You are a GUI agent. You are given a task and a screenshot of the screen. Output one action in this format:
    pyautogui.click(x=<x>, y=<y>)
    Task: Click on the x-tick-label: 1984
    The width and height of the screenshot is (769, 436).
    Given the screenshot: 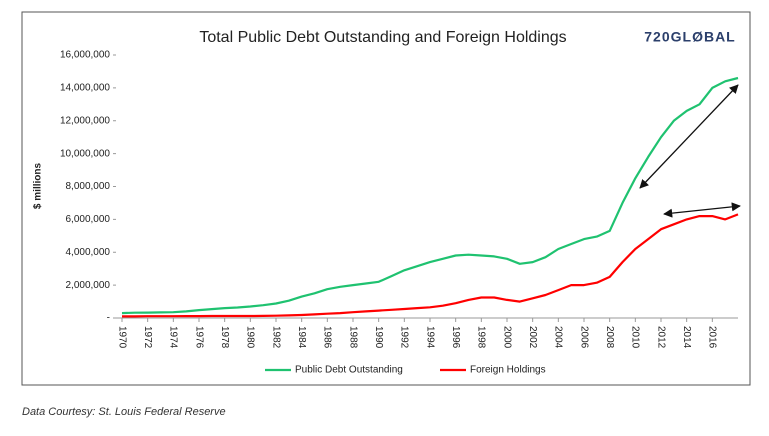 What is the action you would take?
    pyautogui.click(x=301, y=337)
    